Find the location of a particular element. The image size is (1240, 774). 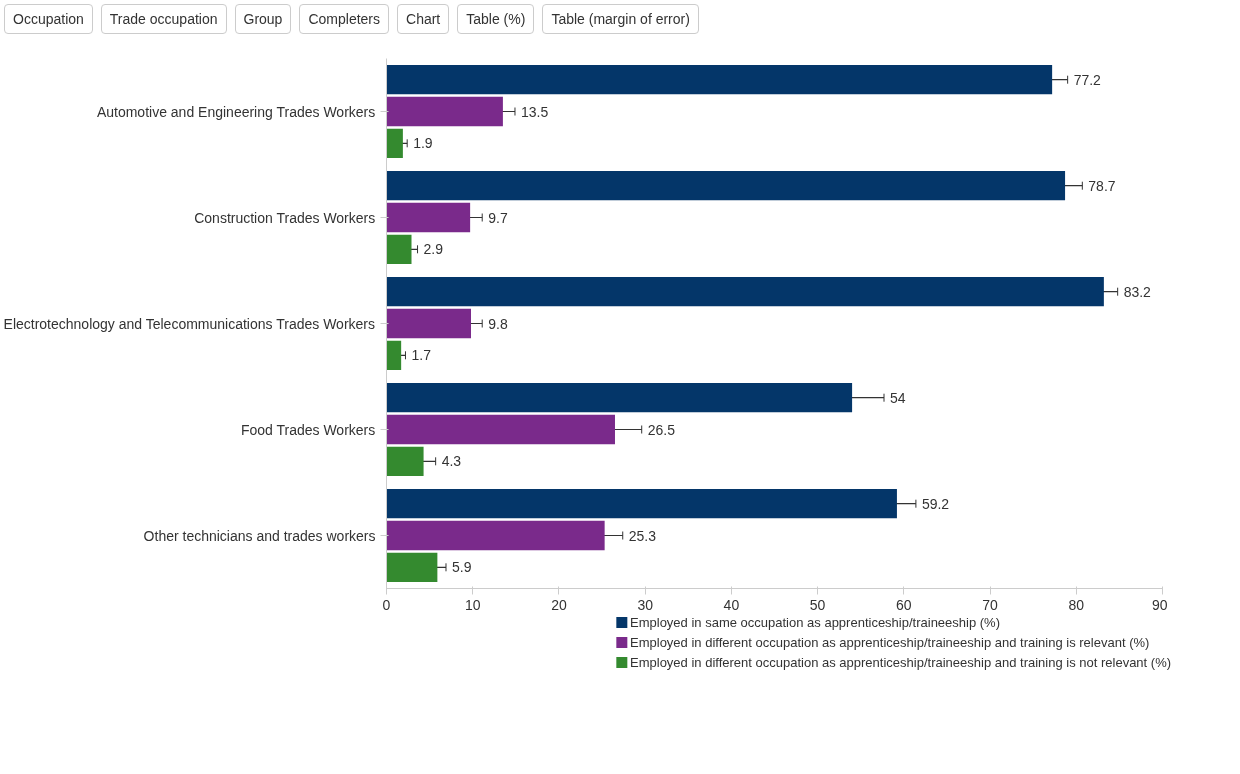

data-label: 13.5 is located at coordinates (534, 111).